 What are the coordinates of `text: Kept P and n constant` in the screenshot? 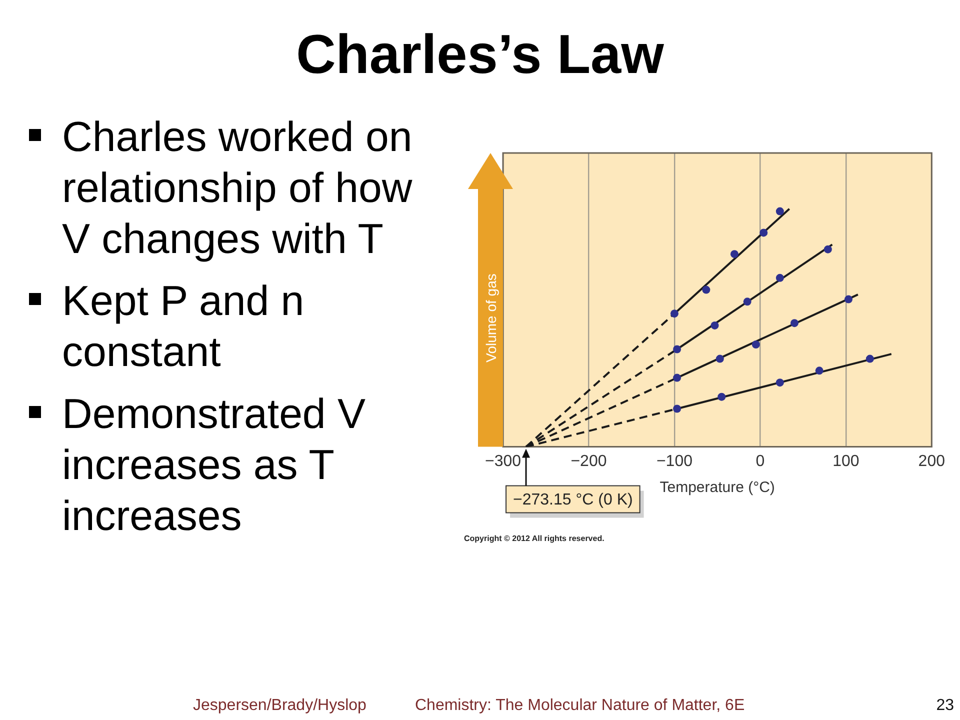 It's located at (183, 326).